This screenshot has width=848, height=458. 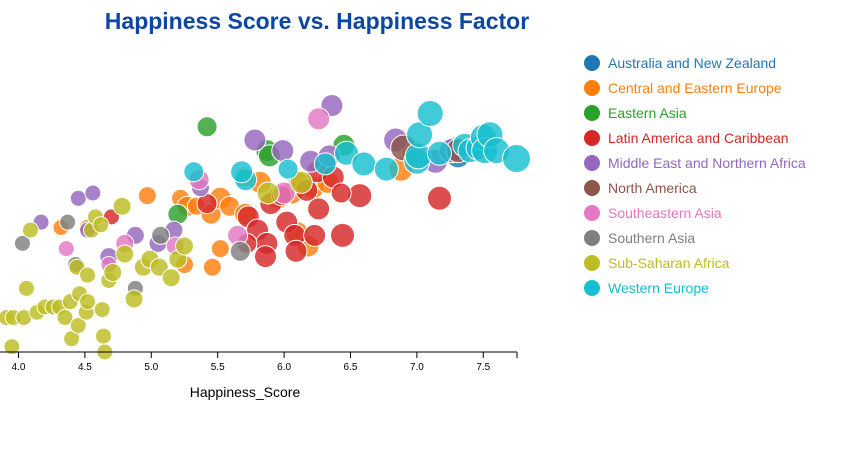 I want to click on x-tick-label: 5.0, so click(x=151, y=367).